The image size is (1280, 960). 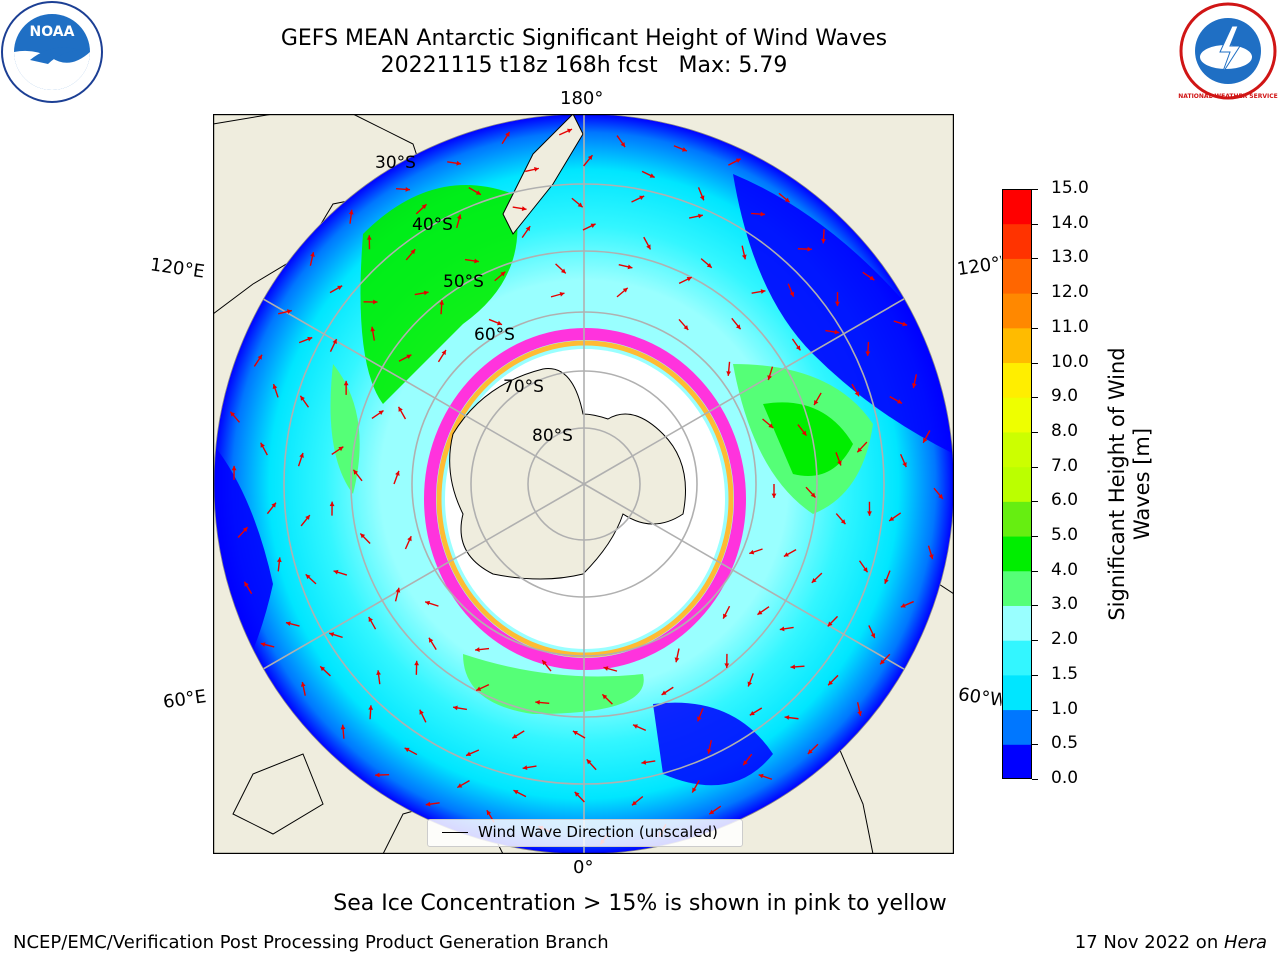 I want to click on map-legend: Wind Wave Direction (unscaled), so click(x=585, y=833).